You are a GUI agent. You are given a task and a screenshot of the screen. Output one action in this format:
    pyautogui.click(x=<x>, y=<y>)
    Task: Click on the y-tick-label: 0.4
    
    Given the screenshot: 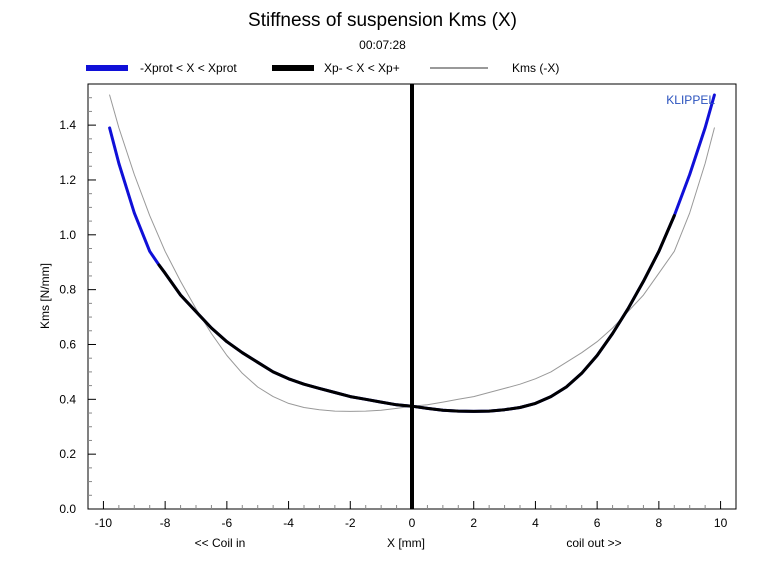 What is the action you would take?
    pyautogui.click(x=67, y=399)
    